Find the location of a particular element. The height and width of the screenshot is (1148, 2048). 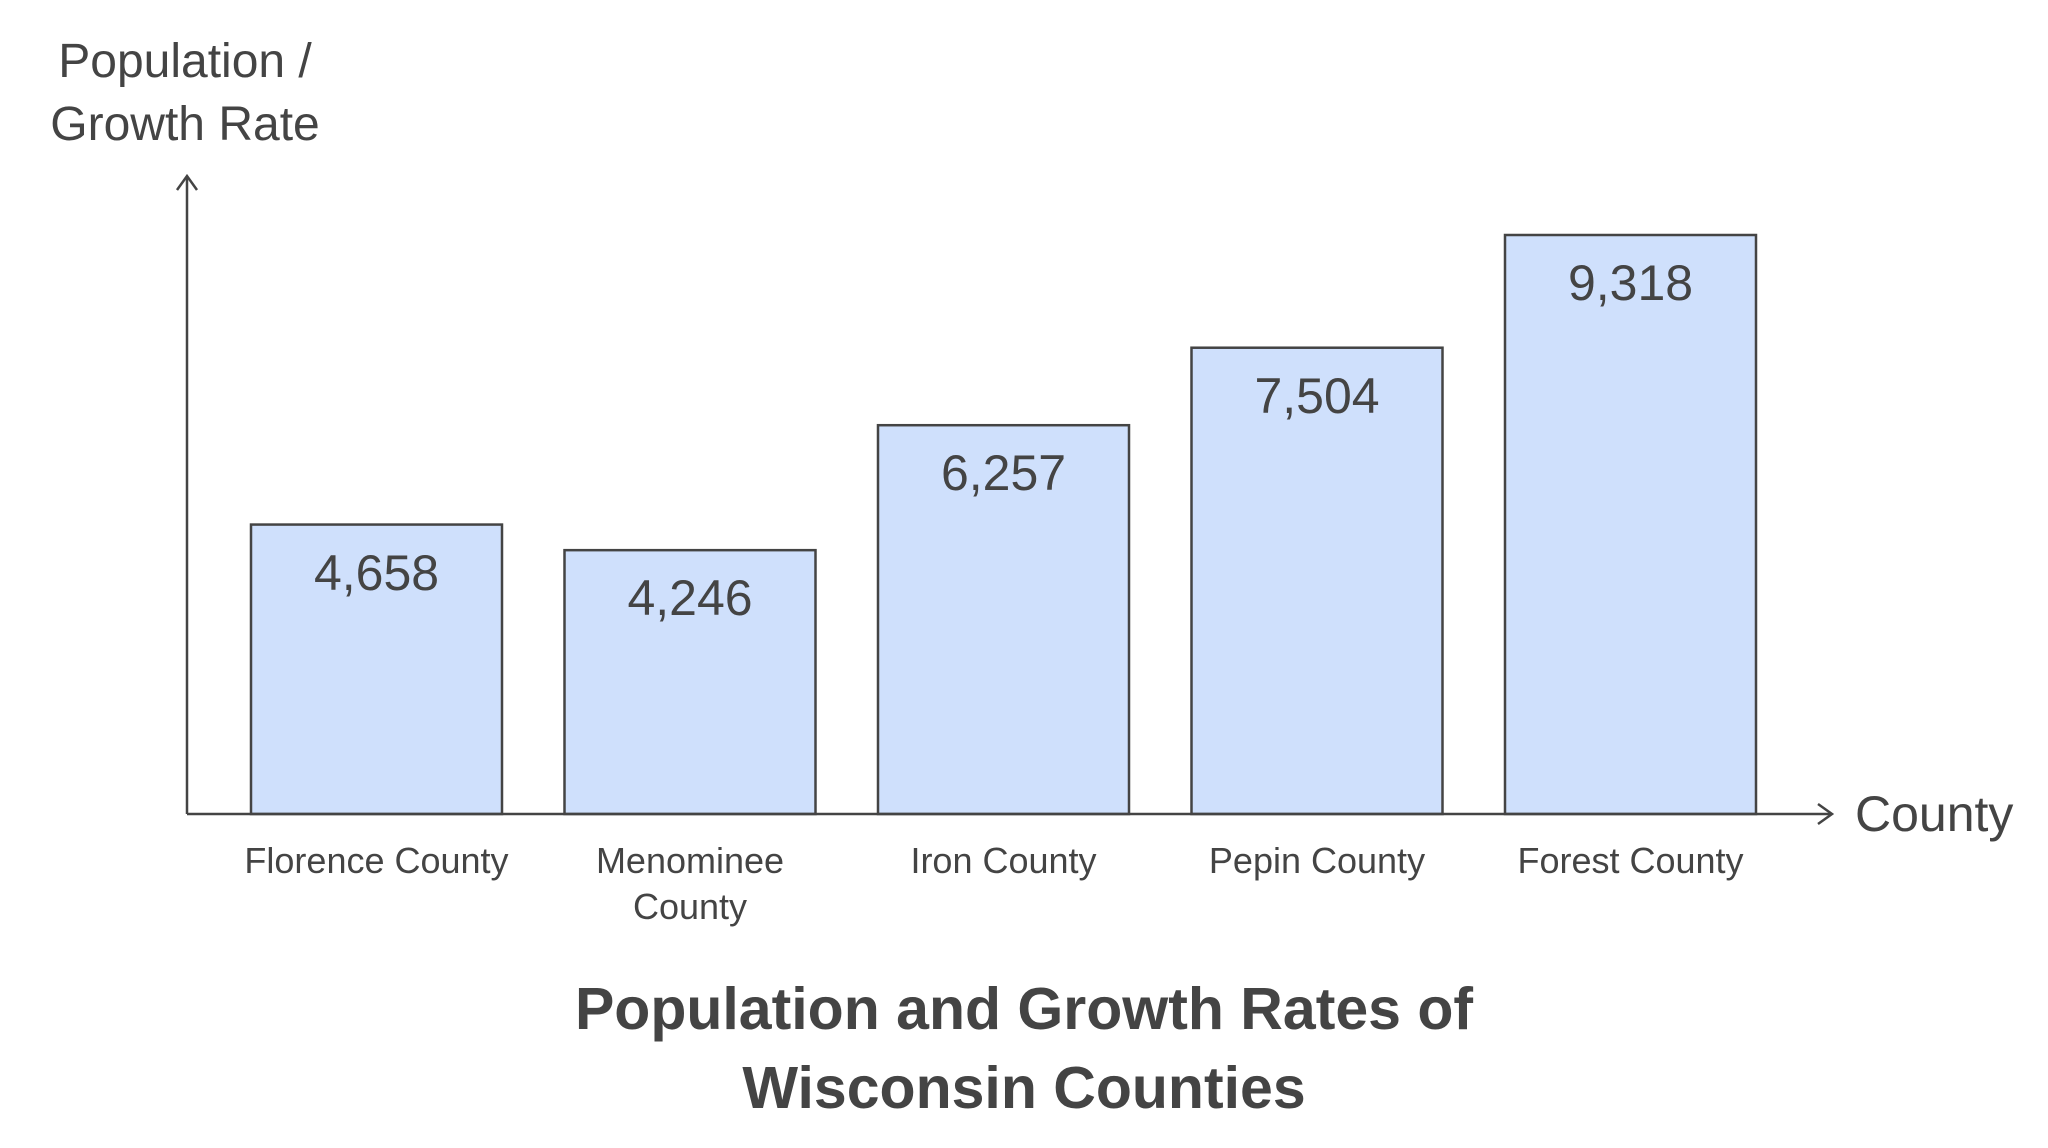

y-axis-arrow is located at coordinates (187, 182).